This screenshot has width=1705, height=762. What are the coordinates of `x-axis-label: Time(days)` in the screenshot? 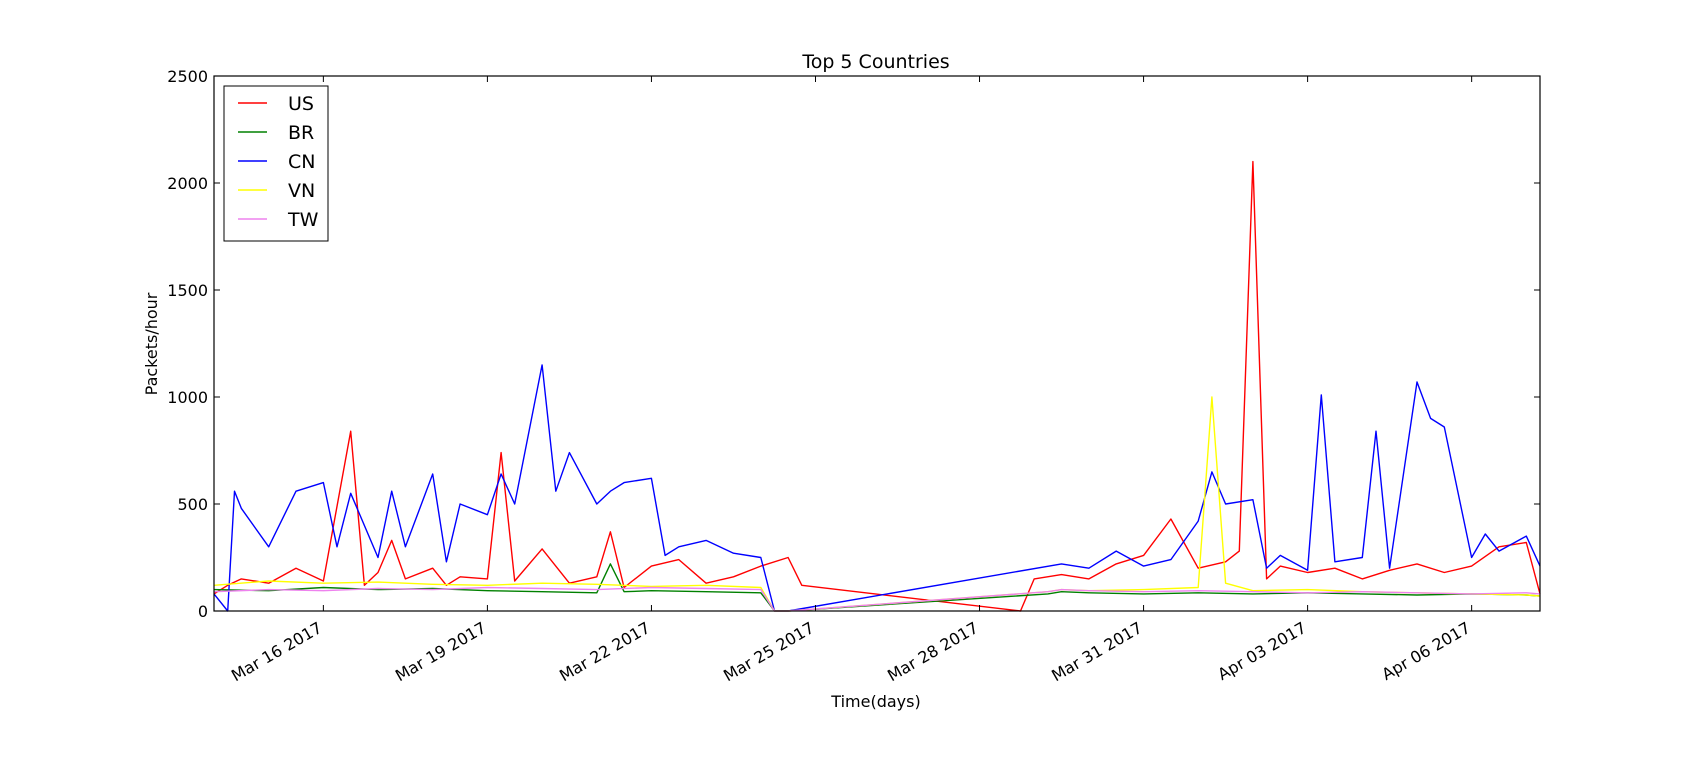 It's located at (875, 701).